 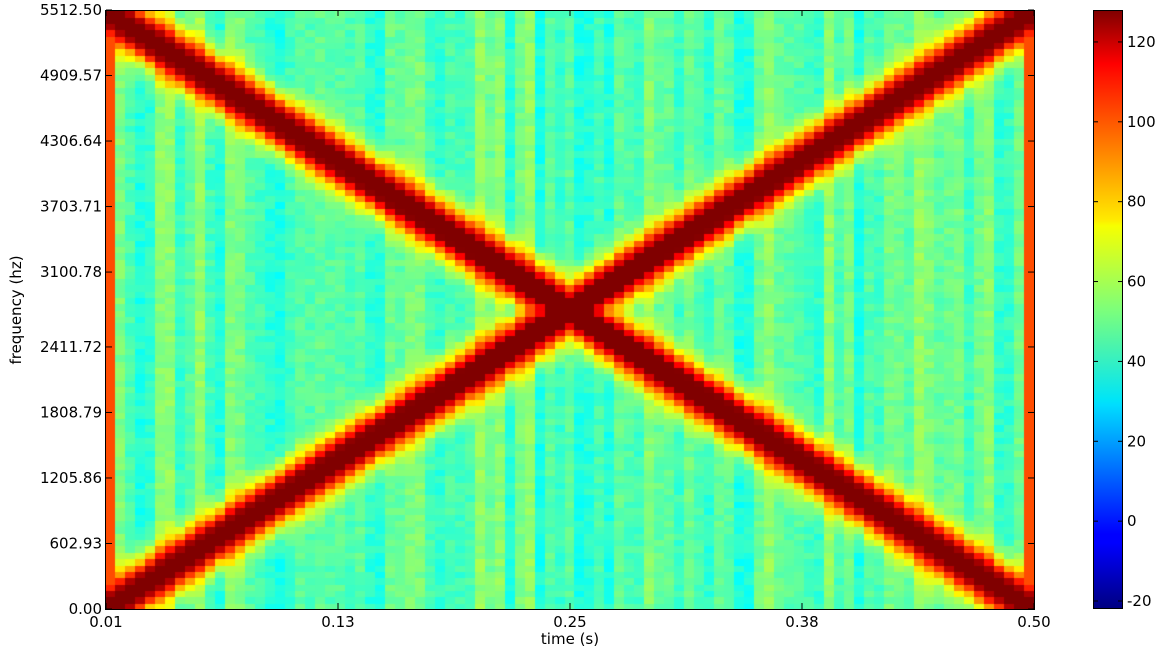 I want to click on colorbar-tick-label: 20, so click(x=1136, y=441).